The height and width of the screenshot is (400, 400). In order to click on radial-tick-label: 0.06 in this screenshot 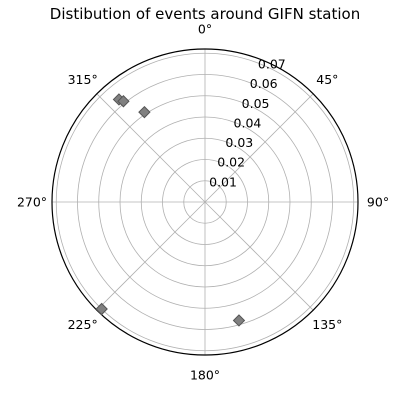, I will do `click(264, 83)`.